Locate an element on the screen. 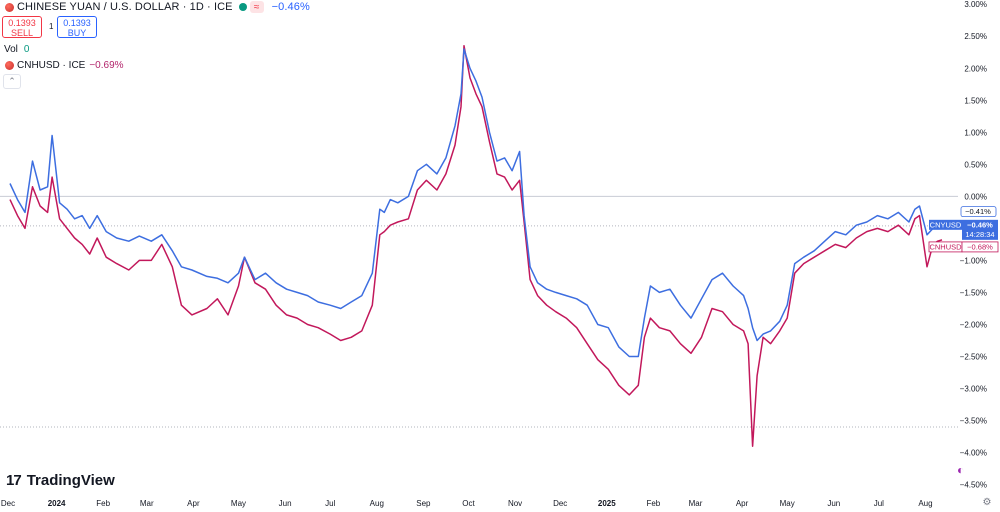  spread-value: 1 is located at coordinates (51, 26).